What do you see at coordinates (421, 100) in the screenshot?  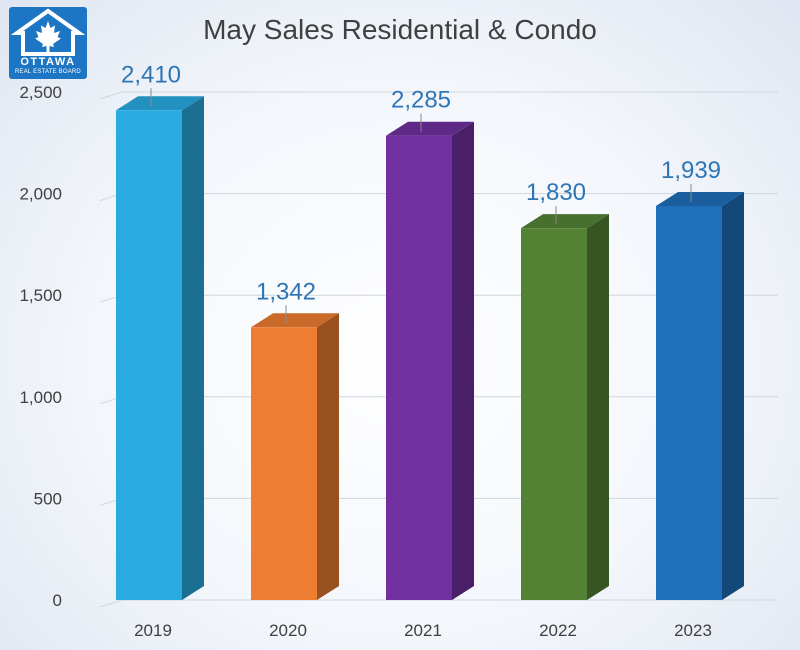 I see `data-label: 2,285` at bounding box center [421, 100].